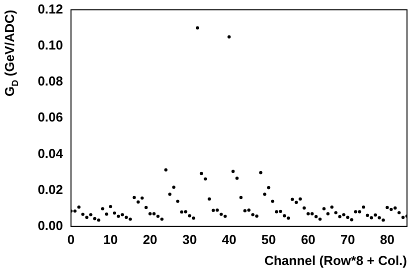 This screenshot has width=415, height=270. Describe the element at coordinates (150, 239) in the screenshot. I see `x-tick-label: 20` at that location.